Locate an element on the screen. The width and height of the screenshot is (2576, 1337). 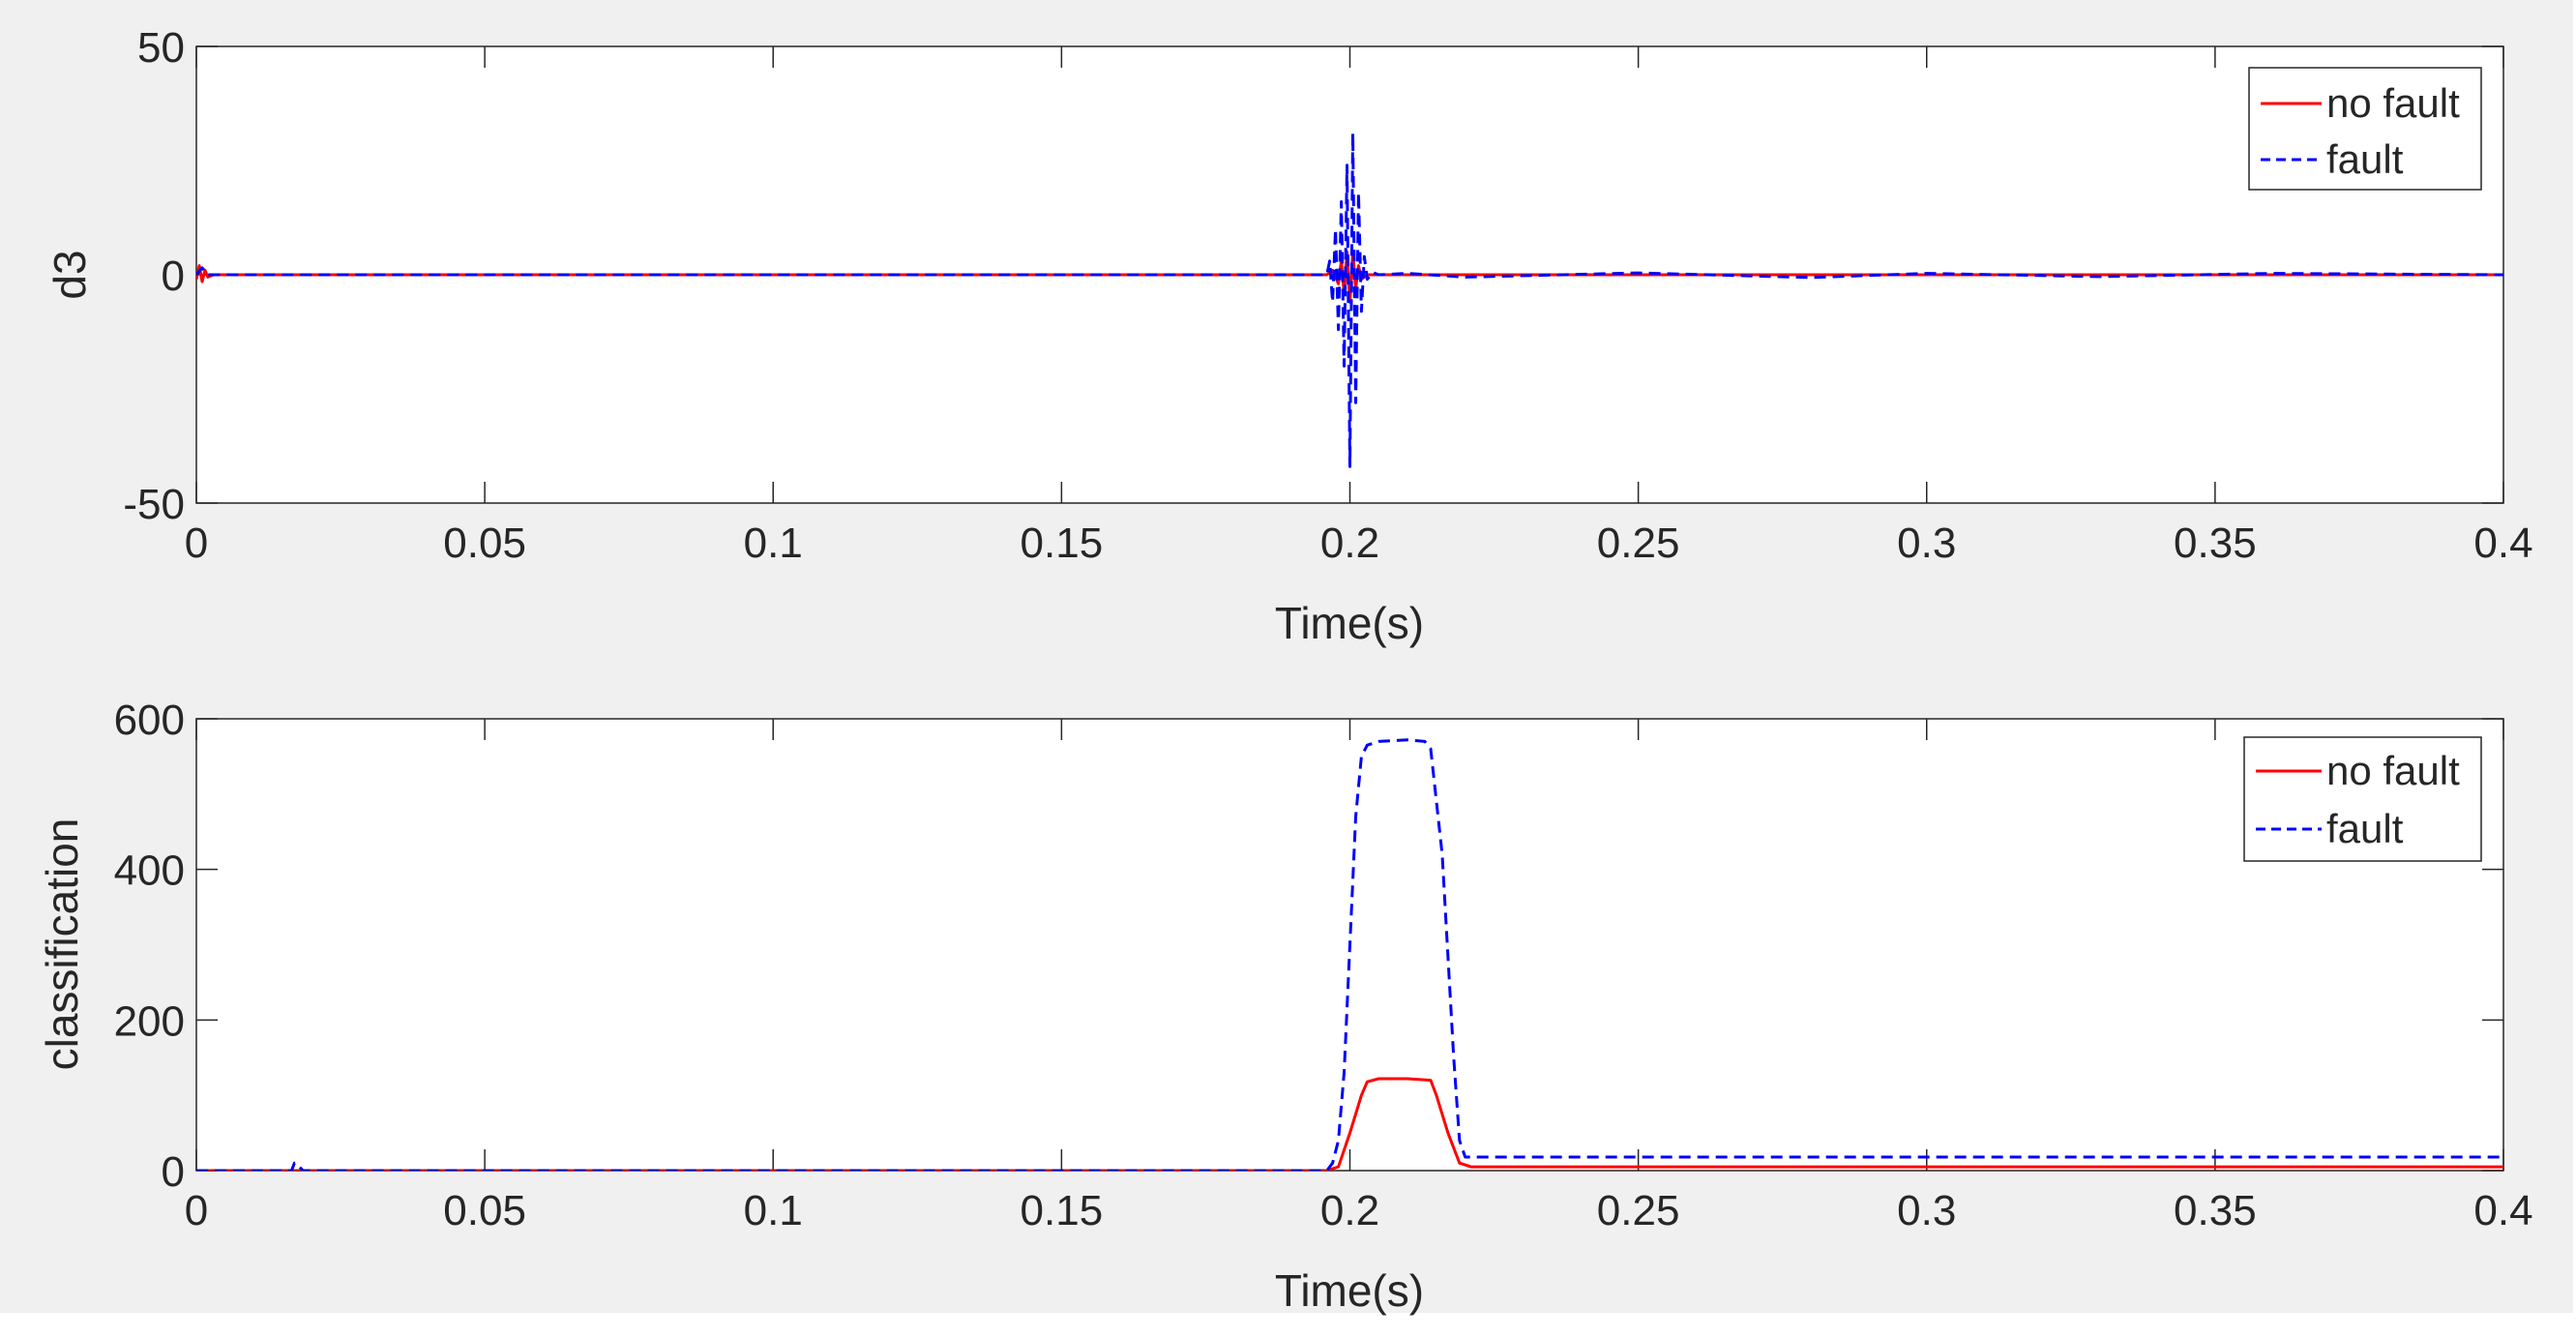
d3-x-tick-label: 0.35 is located at coordinates (2215, 543).